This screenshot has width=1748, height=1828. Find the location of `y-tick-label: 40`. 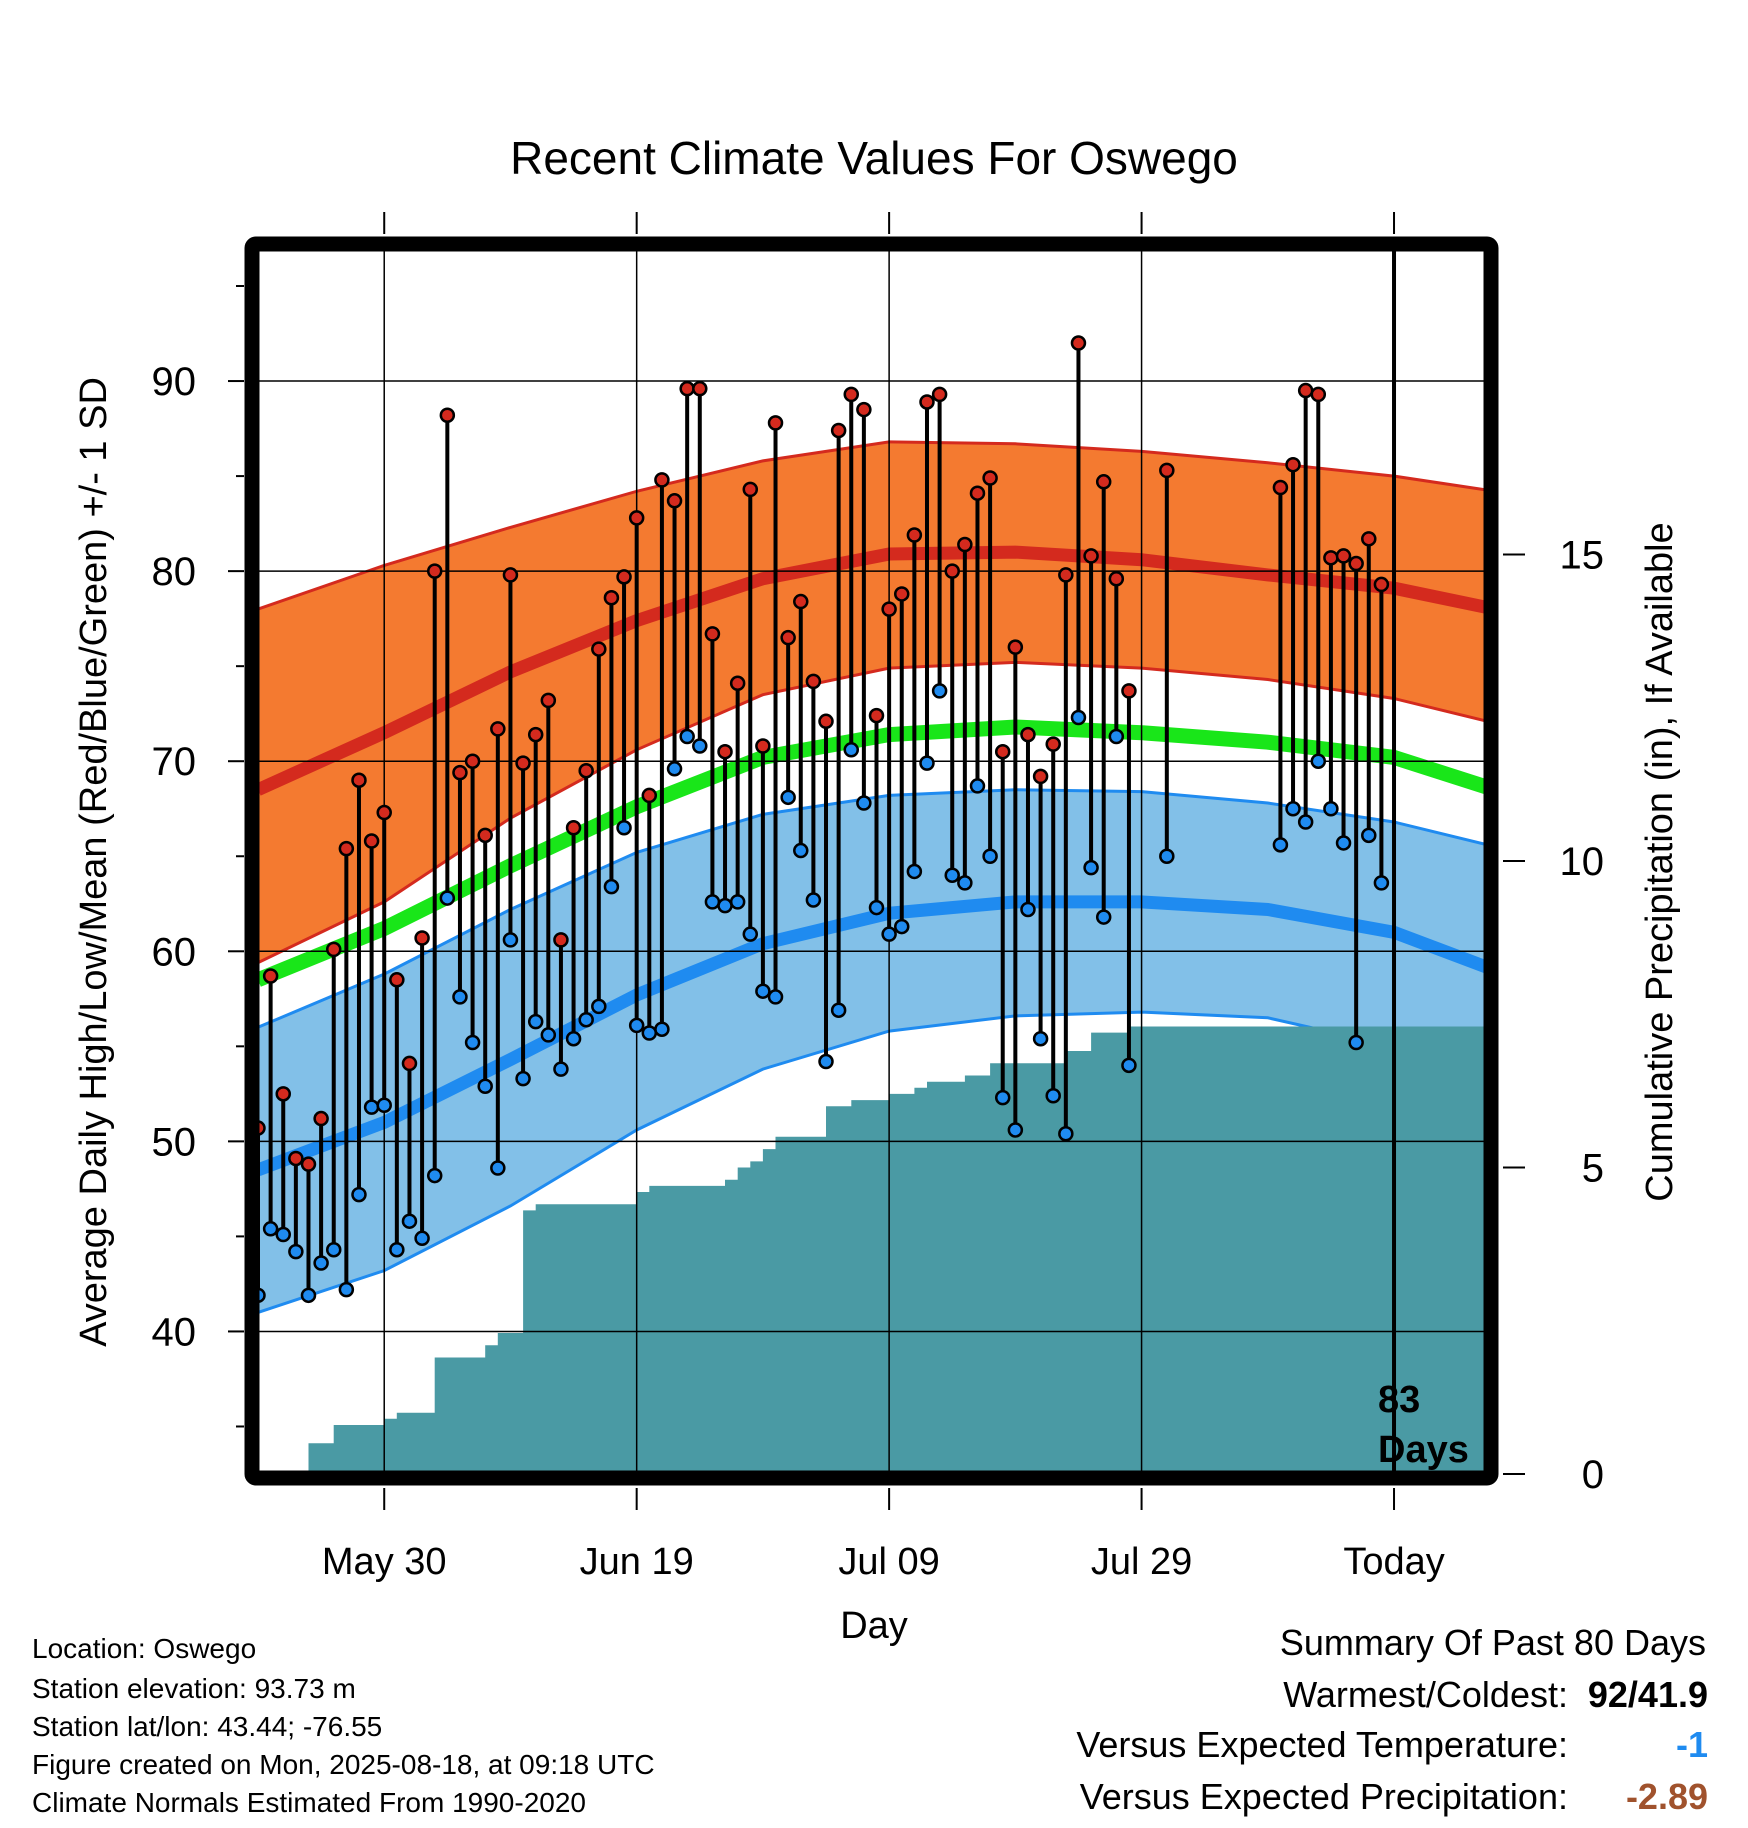

y-tick-label: 40 is located at coordinates (174, 1332).